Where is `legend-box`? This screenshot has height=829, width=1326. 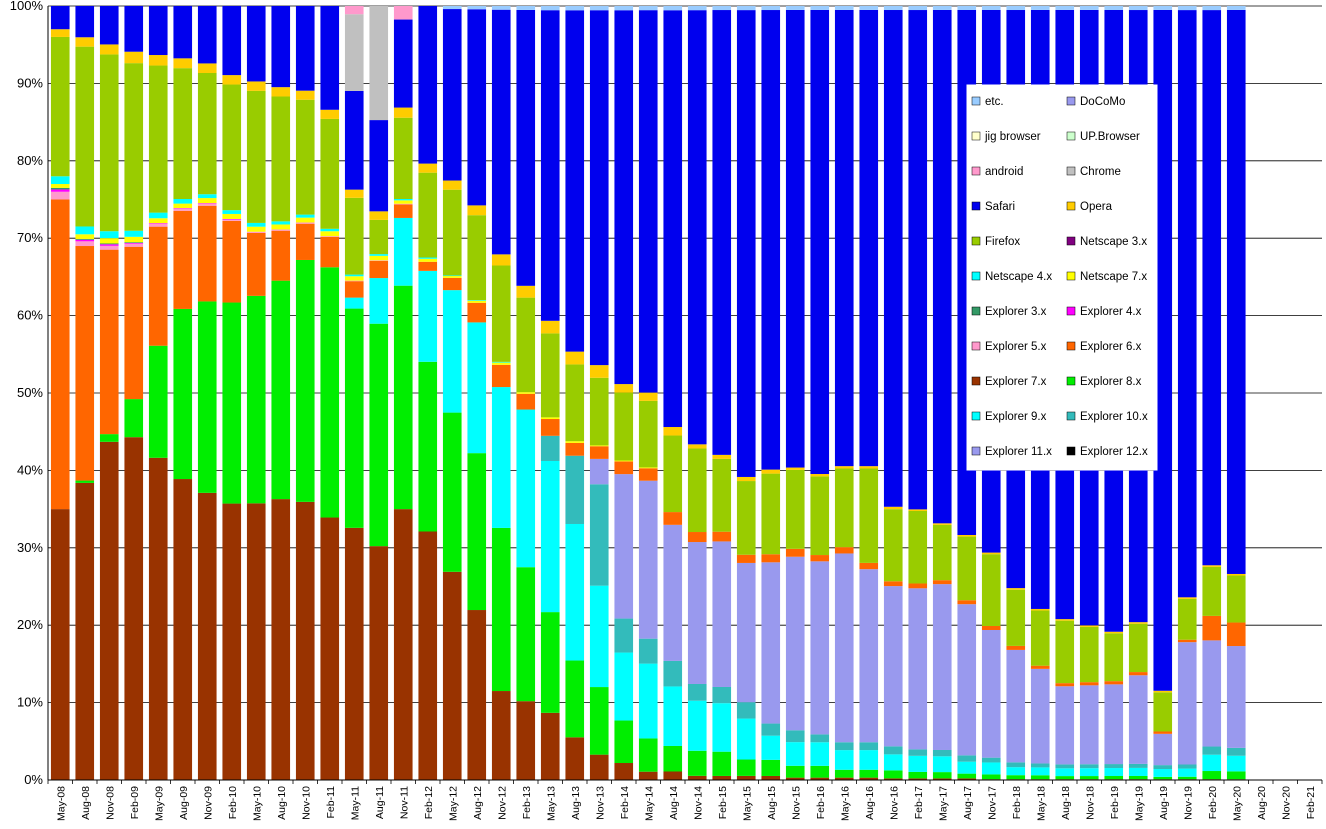
legend-box is located at coordinates (1062, 277).